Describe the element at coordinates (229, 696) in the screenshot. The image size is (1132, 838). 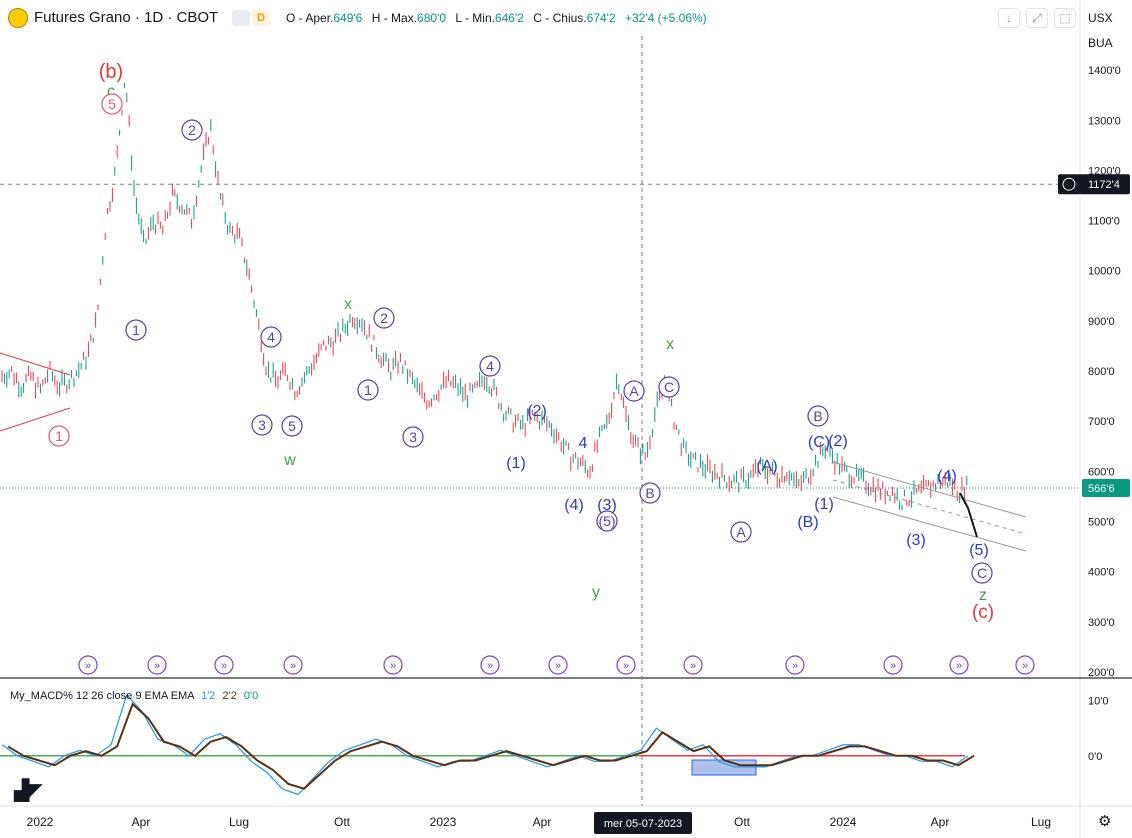
I see `macd-value-2: 2'2` at that location.